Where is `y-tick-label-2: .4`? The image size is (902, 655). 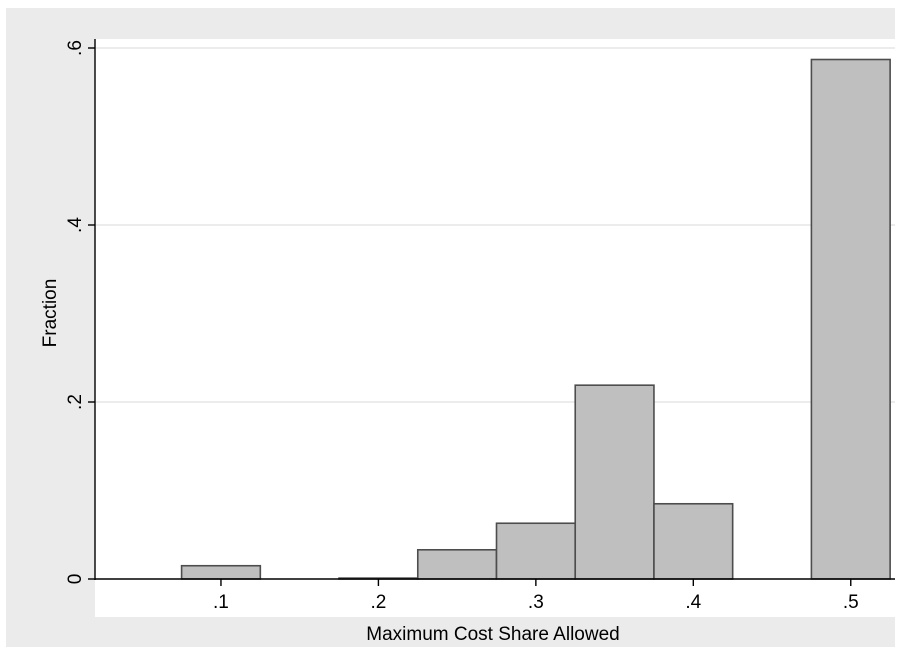 y-tick-label-2: .4 is located at coordinates (75, 225).